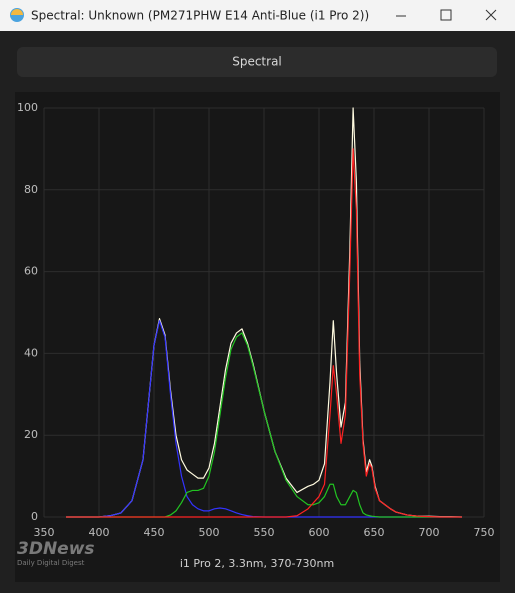  Describe the element at coordinates (27, 107) in the screenshot. I see `y-tick-label: 100` at that location.